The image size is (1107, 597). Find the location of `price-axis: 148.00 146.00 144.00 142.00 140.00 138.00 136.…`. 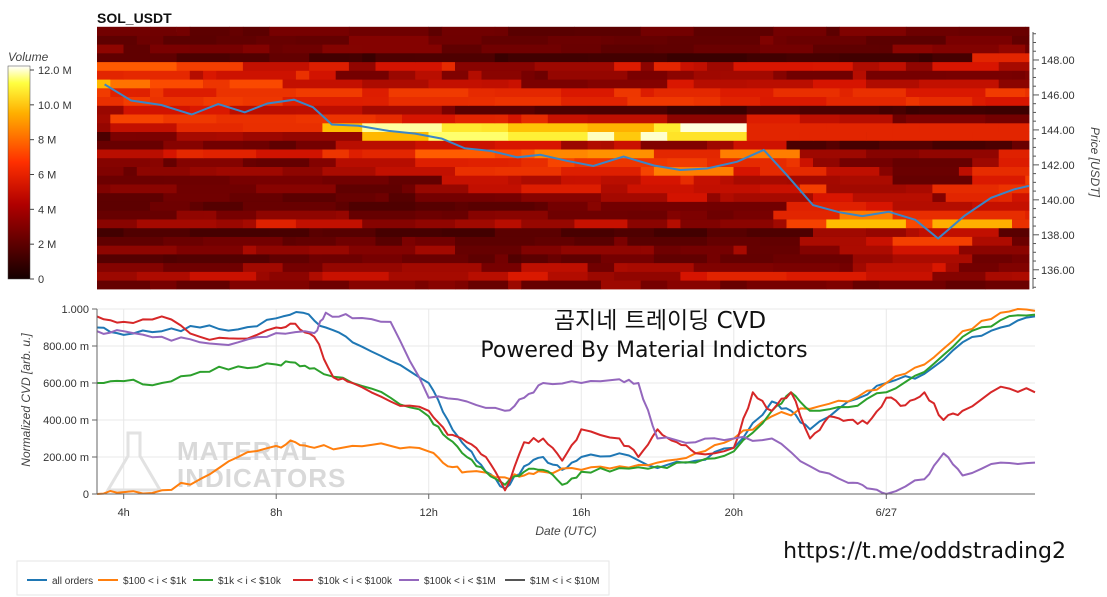

price-axis: 148.00 146.00 144.00 142.00 140.00 138.00 136.… is located at coordinates (1053, 160).